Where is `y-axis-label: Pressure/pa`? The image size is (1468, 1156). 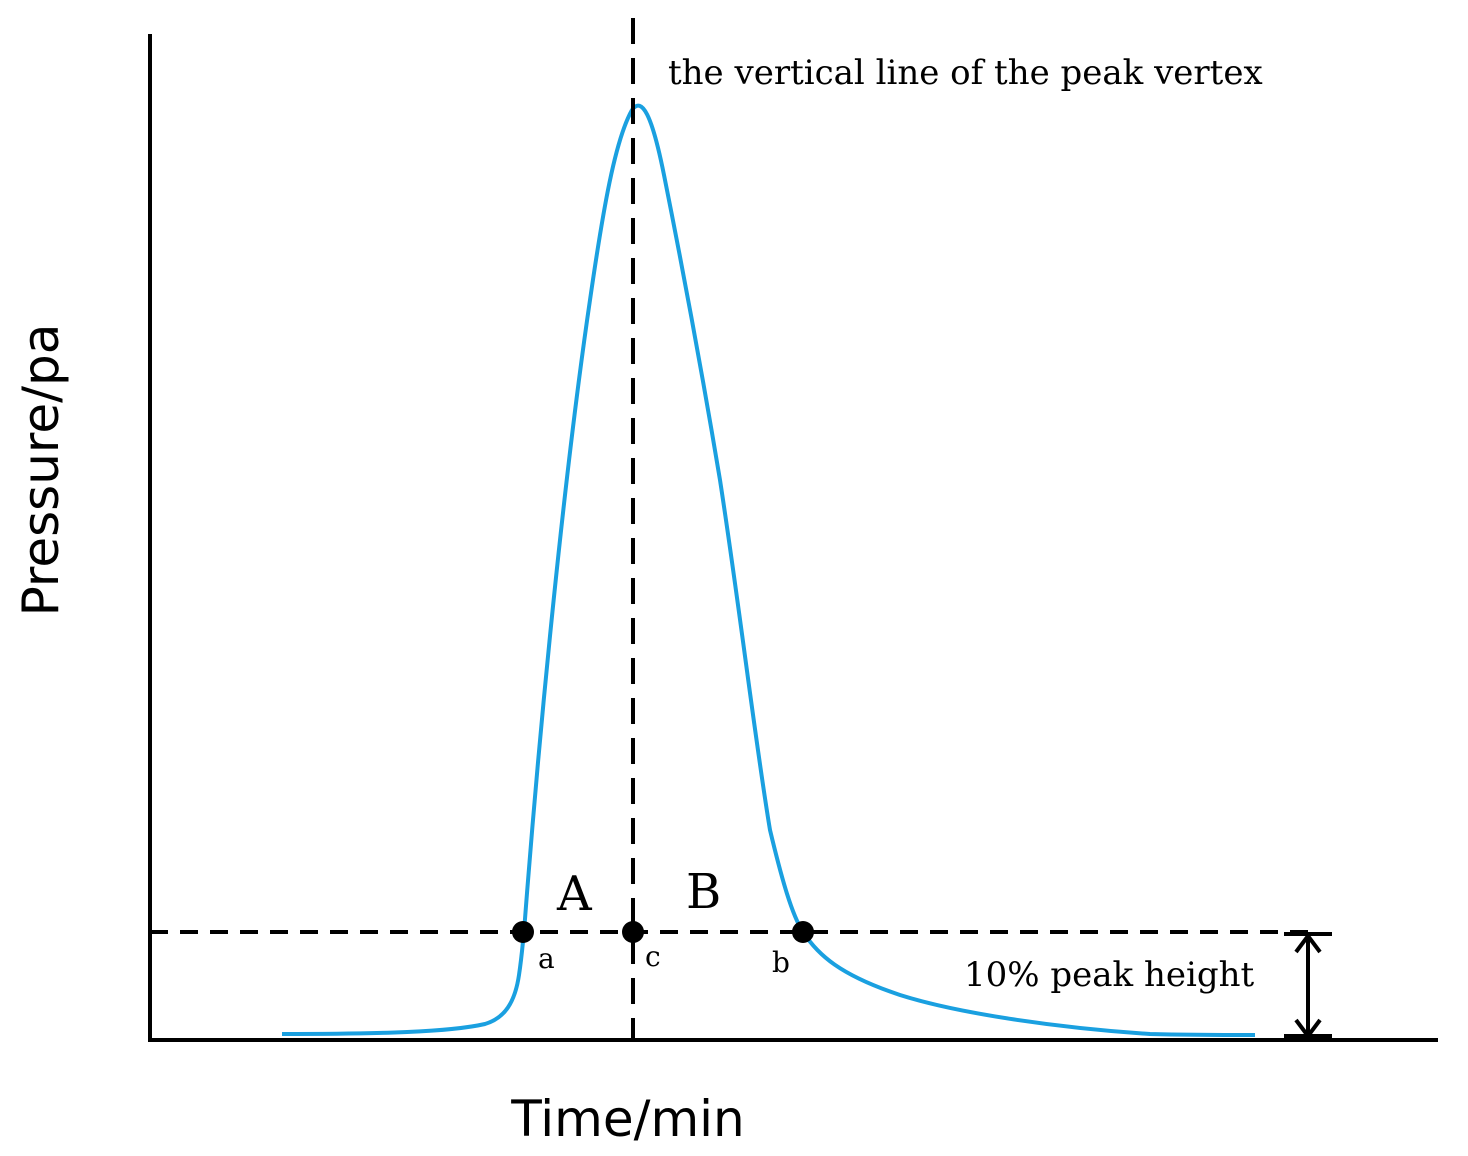
y-axis-label: Pressure/pa is located at coordinates (41, 470).